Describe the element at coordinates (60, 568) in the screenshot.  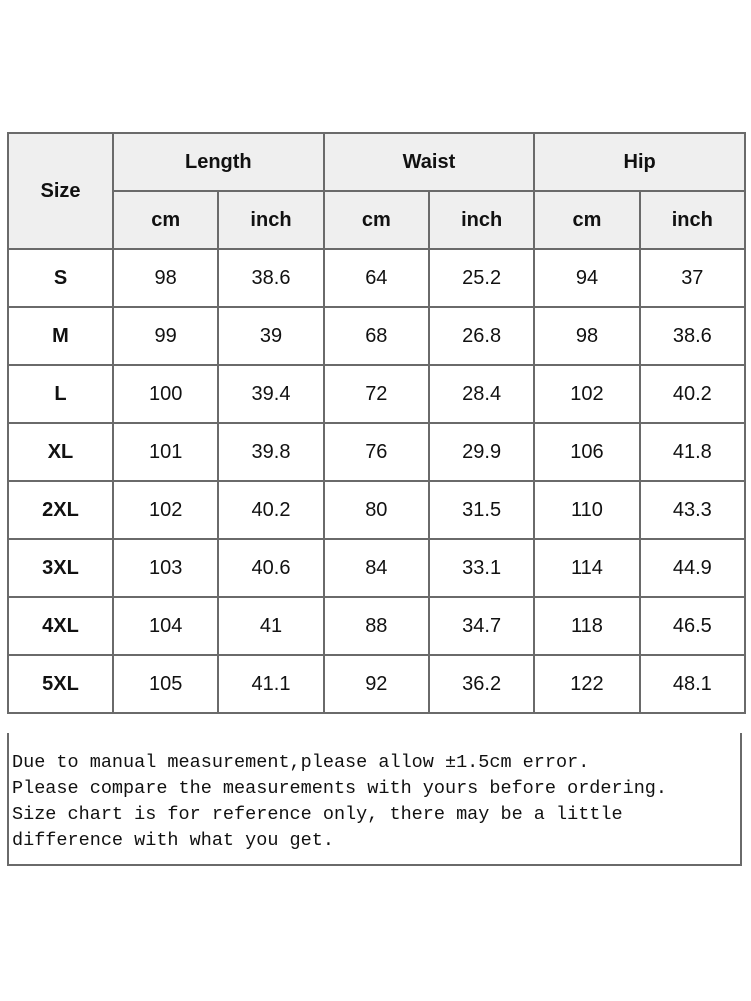
I see `size-cell: 3XL` at that location.